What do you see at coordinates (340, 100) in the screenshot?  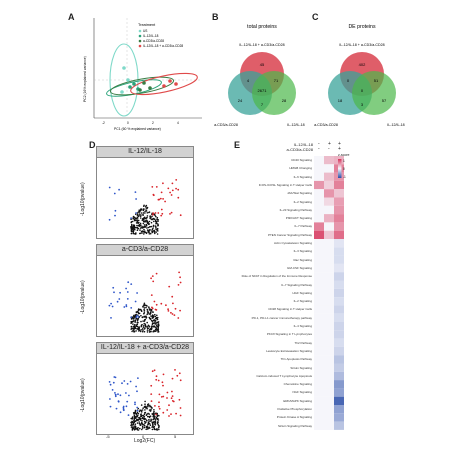 I see `venn-de-value: 18` at bounding box center [340, 100].